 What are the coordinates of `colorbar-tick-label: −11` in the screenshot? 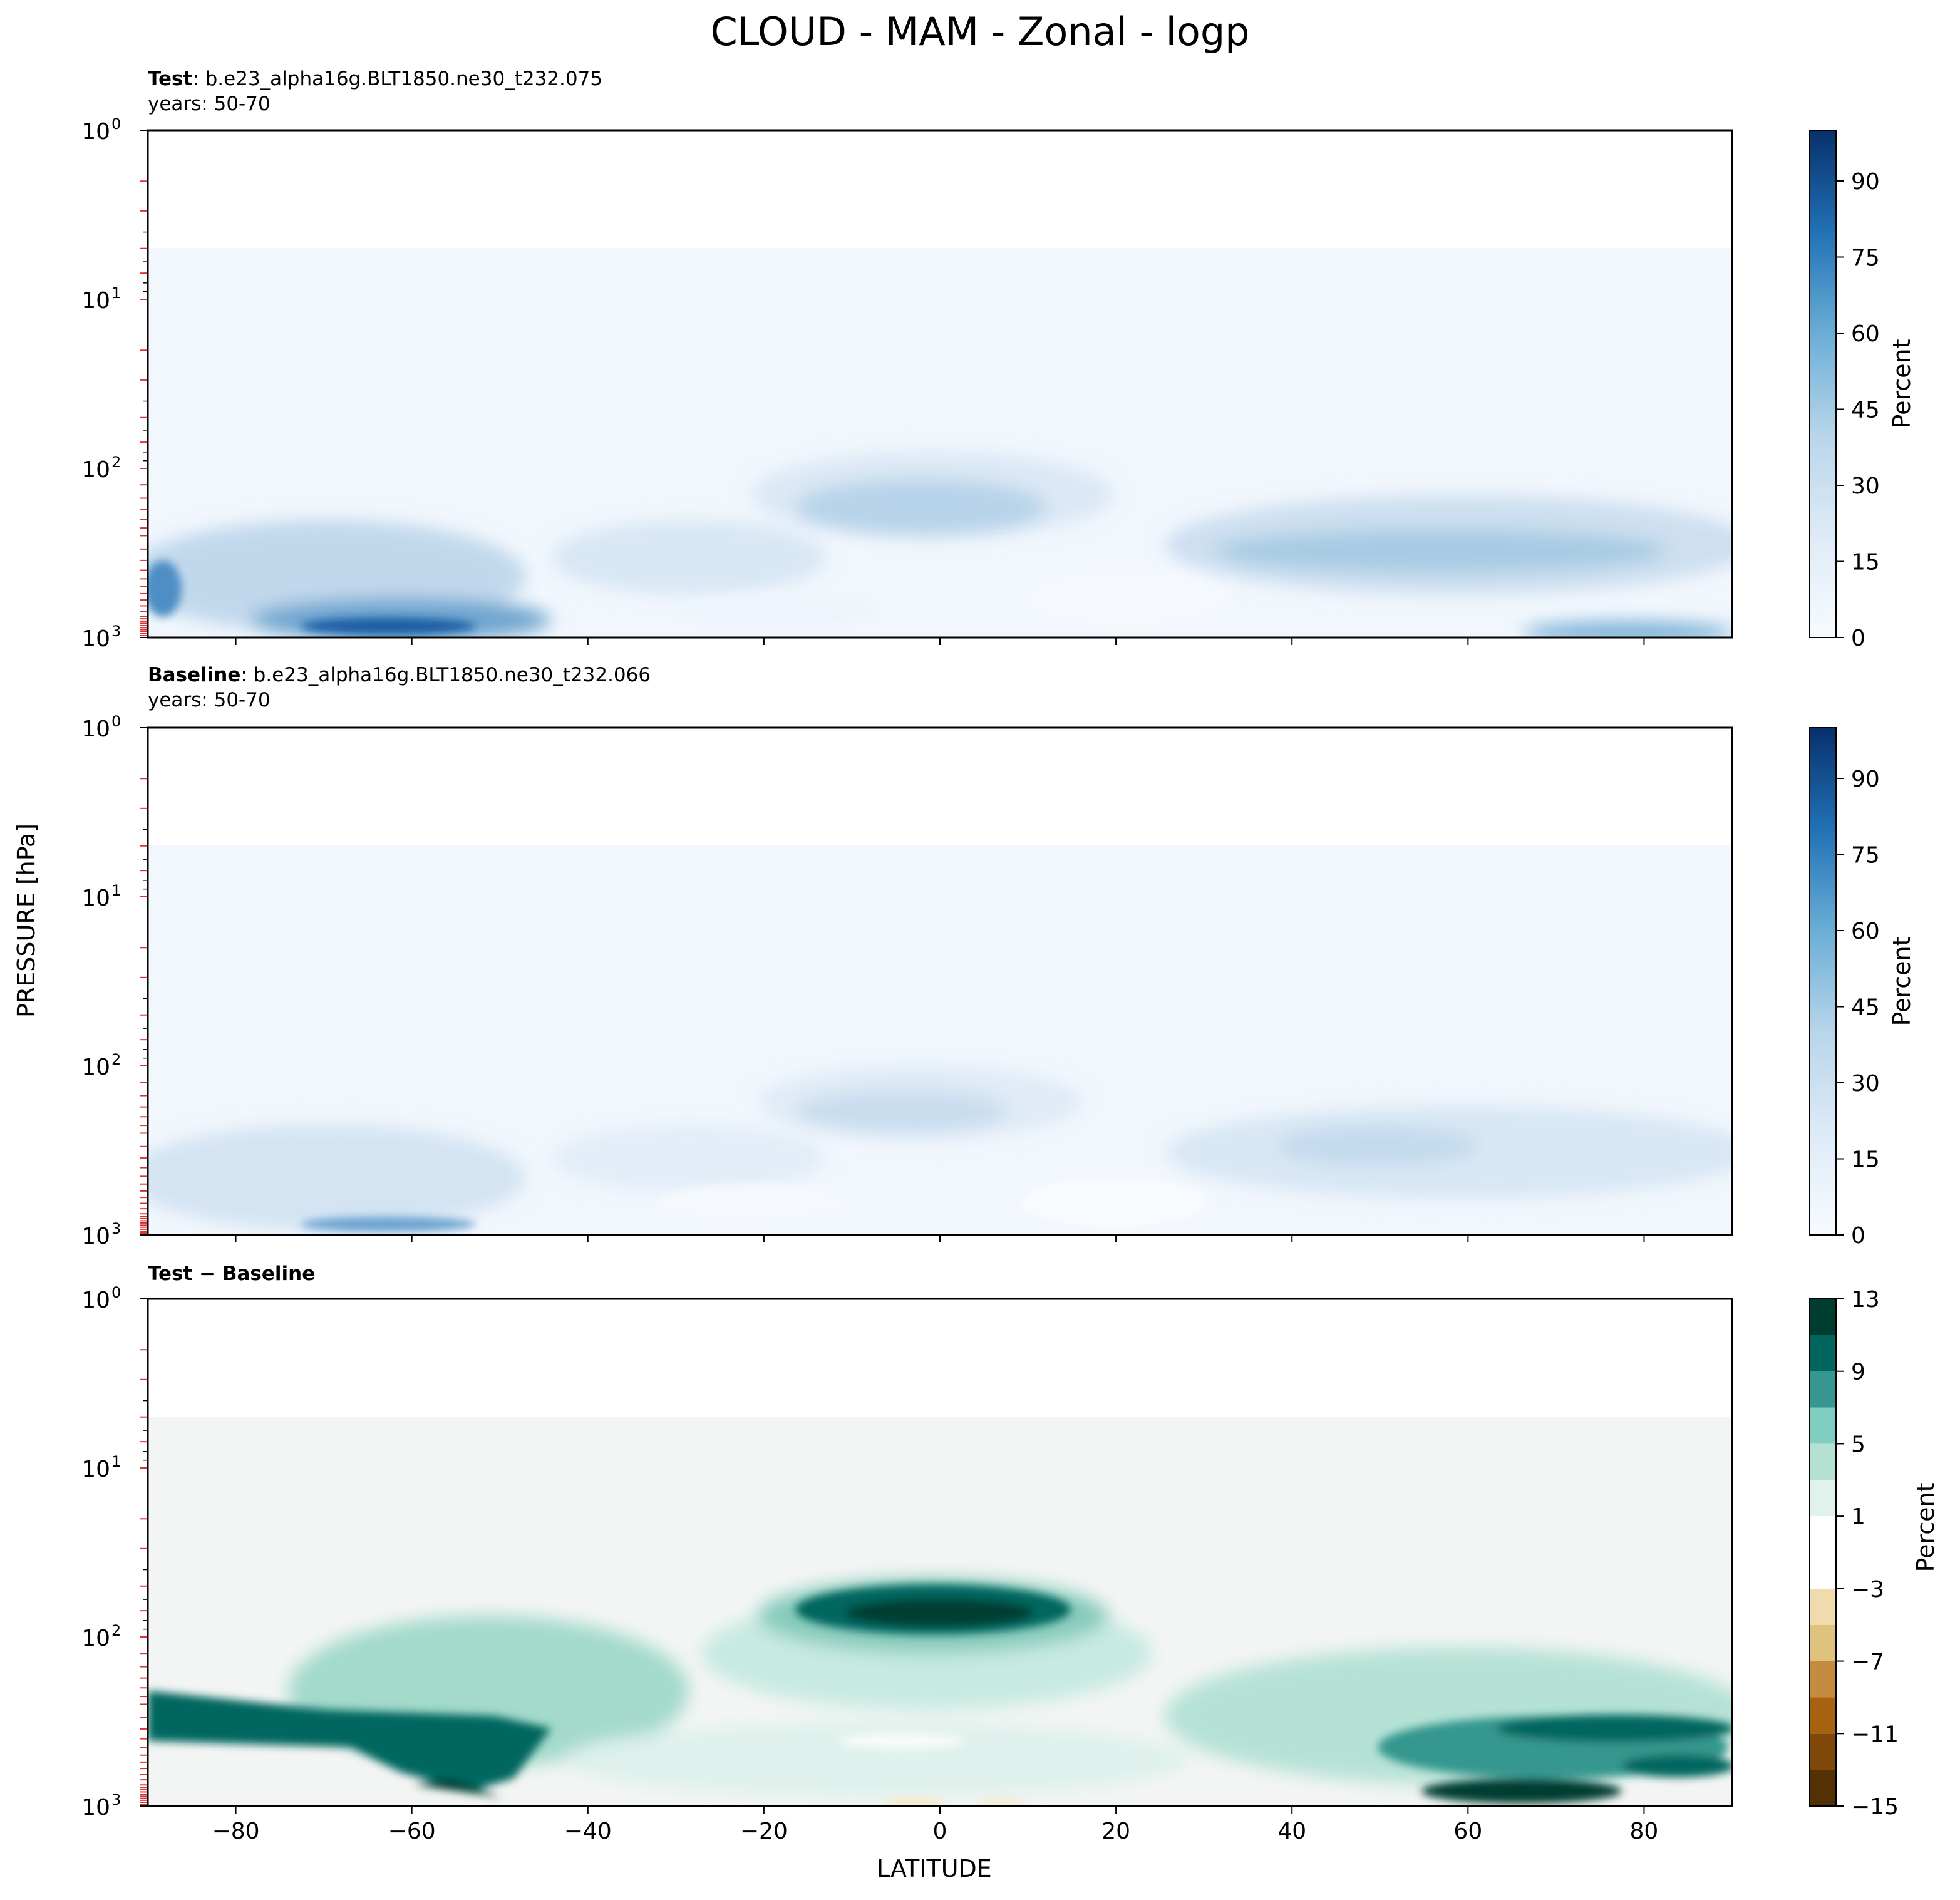 It's located at (1875, 1734).